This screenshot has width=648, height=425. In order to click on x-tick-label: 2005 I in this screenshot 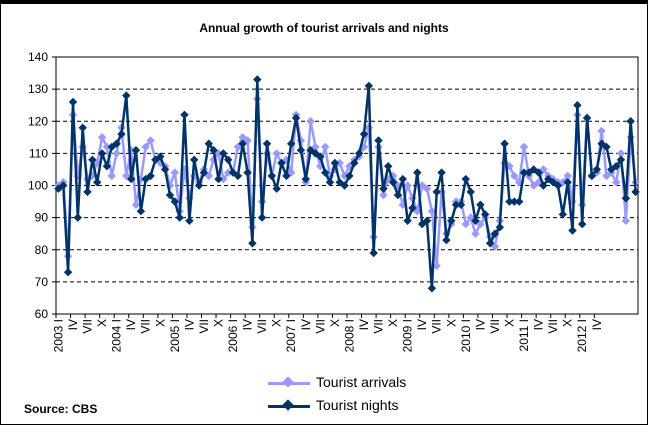, I will do `click(175, 335)`.